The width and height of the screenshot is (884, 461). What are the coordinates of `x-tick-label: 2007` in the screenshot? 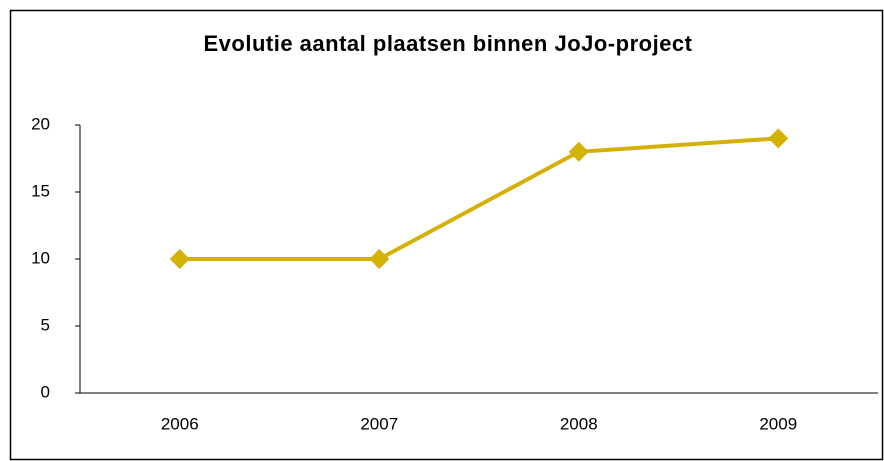 It's located at (379, 423).